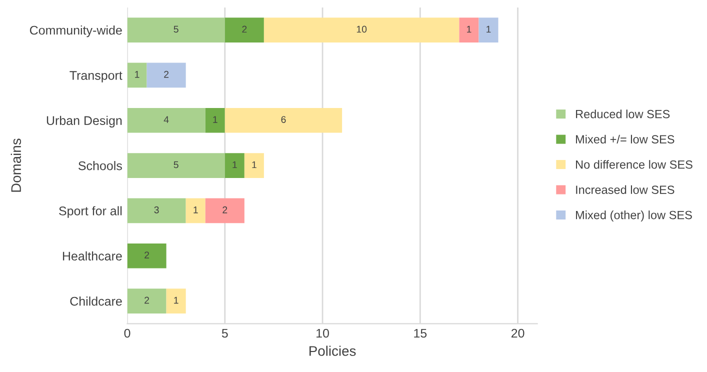 The width and height of the screenshot is (707, 372). What do you see at coordinates (84, 122) in the screenshot?
I see `y-tick-label: Urban Design` at bounding box center [84, 122].